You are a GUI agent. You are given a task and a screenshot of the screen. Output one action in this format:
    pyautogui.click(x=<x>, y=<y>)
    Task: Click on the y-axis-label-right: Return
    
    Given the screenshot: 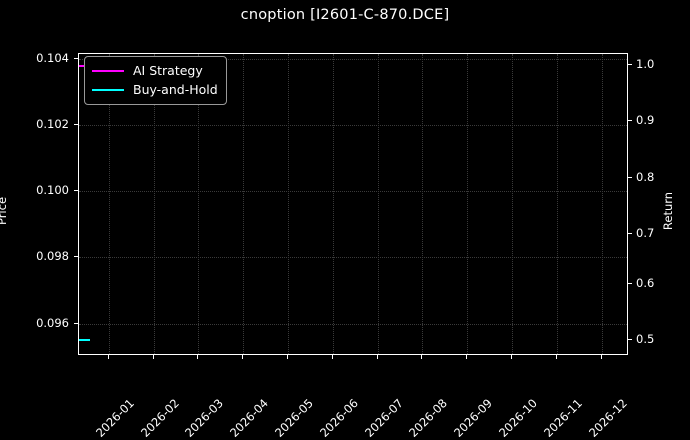 What is the action you would take?
    pyautogui.click(x=668, y=211)
    